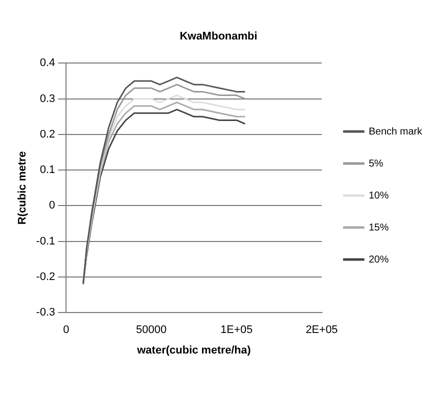 This screenshot has width=427, height=401. Describe the element at coordinates (48, 170) in the screenshot. I see `y-tick-label: 0.1` at that location.